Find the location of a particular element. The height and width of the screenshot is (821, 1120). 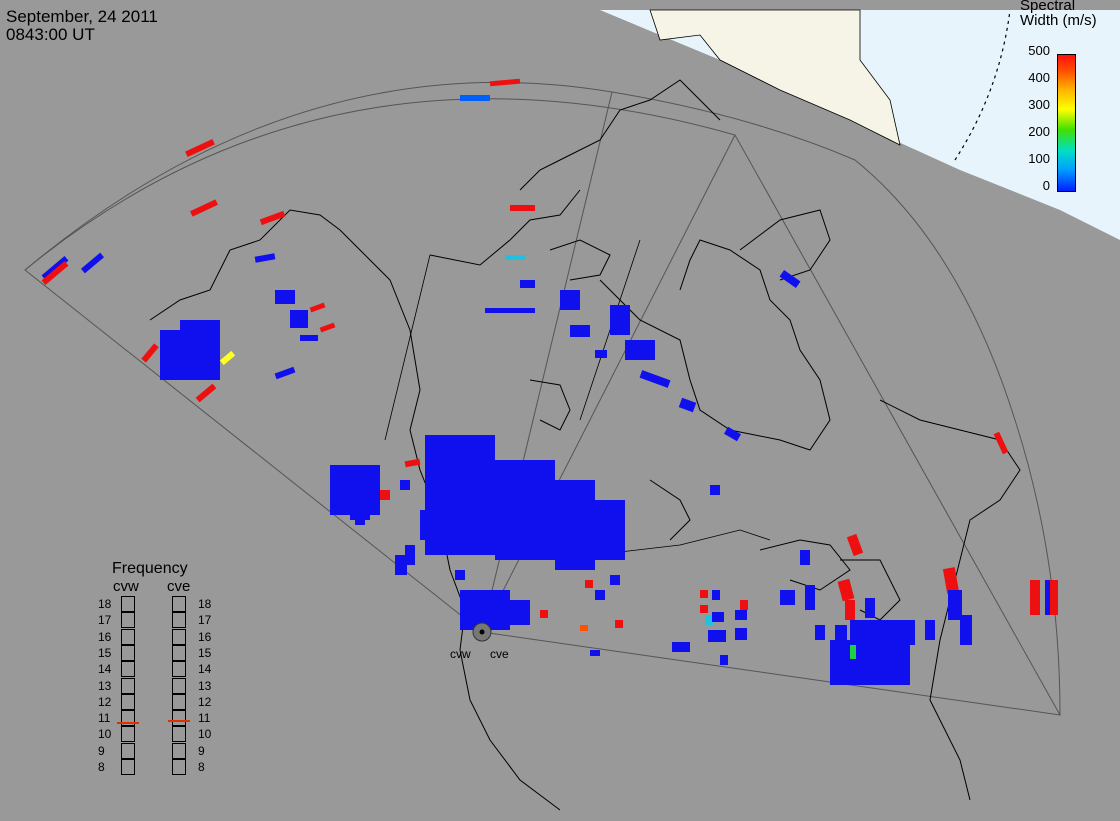

colorbar-tick: 400 is located at coordinates (1039, 77).